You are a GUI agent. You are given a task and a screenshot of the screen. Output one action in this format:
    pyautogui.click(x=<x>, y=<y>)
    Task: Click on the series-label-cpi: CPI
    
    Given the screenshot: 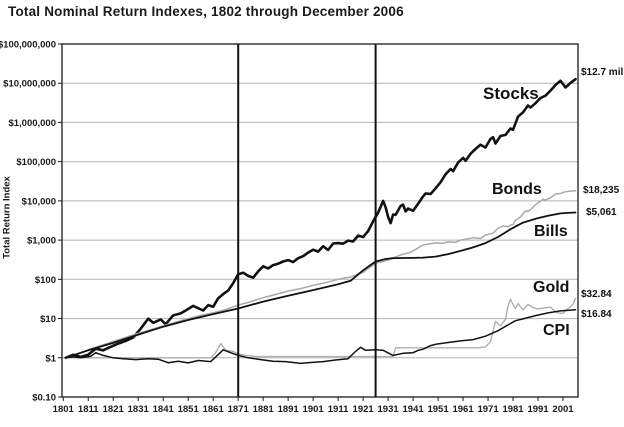 What is the action you would take?
    pyautogui.click(x=556, y=330)
    